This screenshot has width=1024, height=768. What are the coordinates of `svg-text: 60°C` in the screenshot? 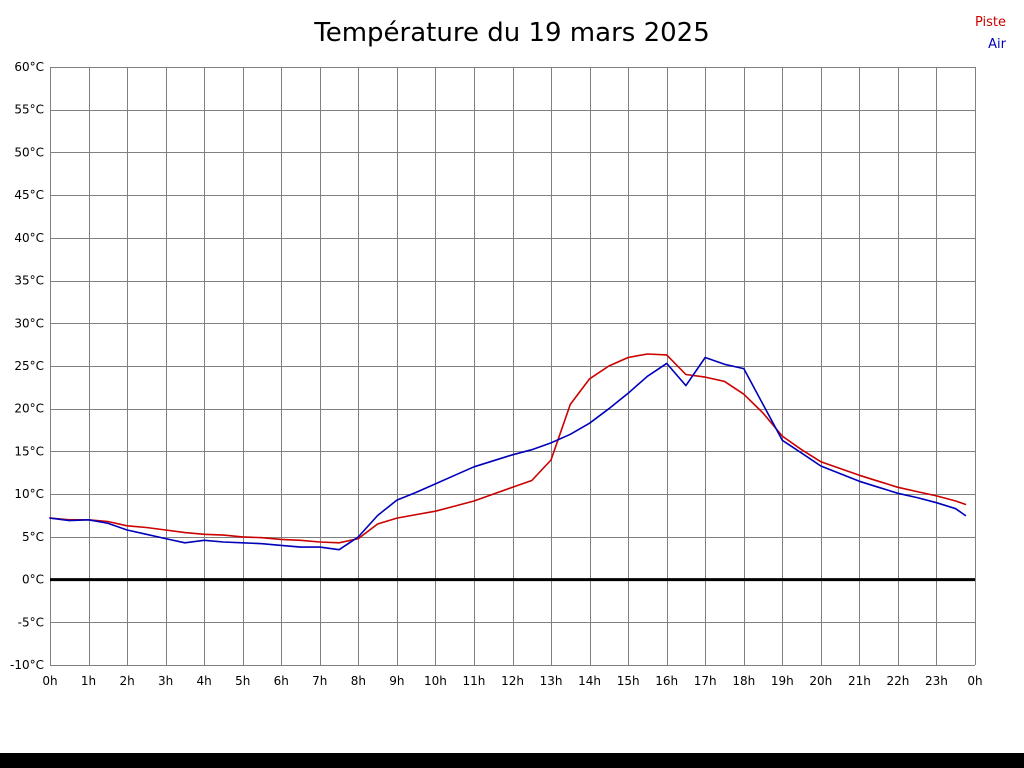 It's located at (29, 67).